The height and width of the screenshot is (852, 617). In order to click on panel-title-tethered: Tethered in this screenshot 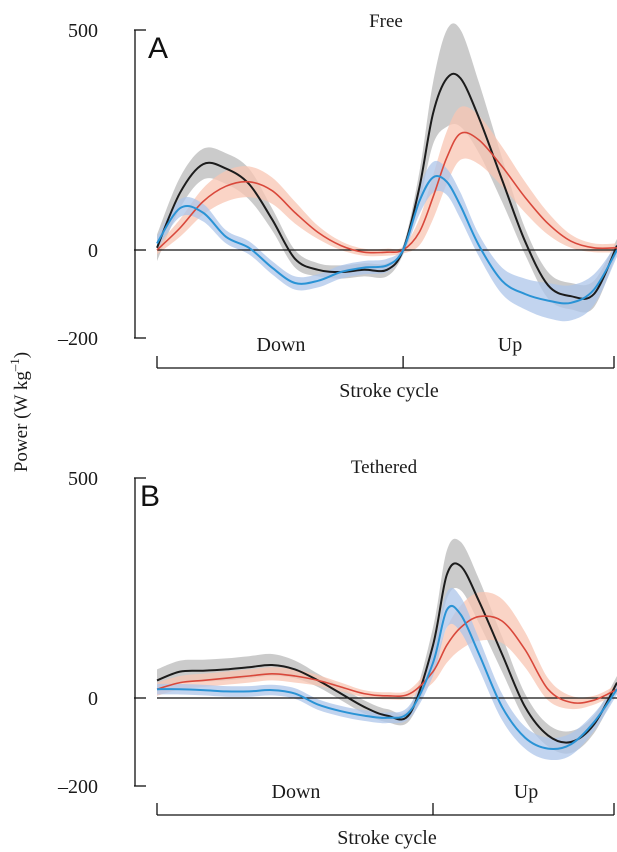, I will do `click(384, 467)`.